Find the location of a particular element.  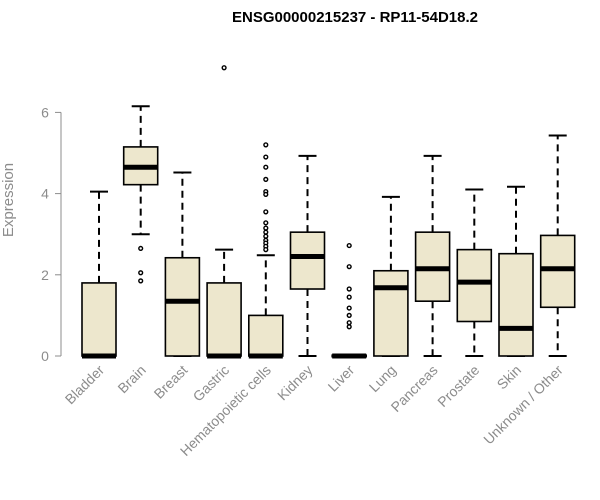

box-group-pancreas is located at coordinates (432, 255).